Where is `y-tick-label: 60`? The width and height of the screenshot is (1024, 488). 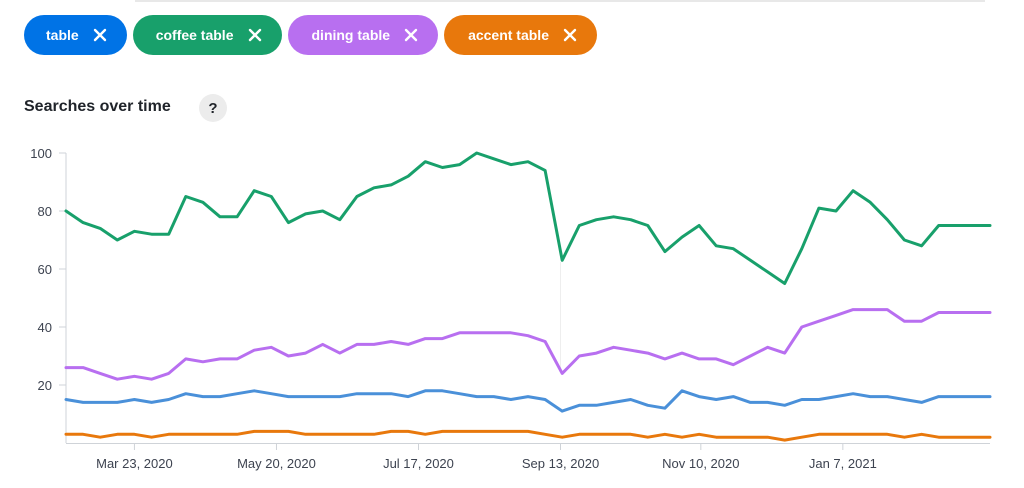 y-tick-label: 60 is located at coordinates (45, 269).